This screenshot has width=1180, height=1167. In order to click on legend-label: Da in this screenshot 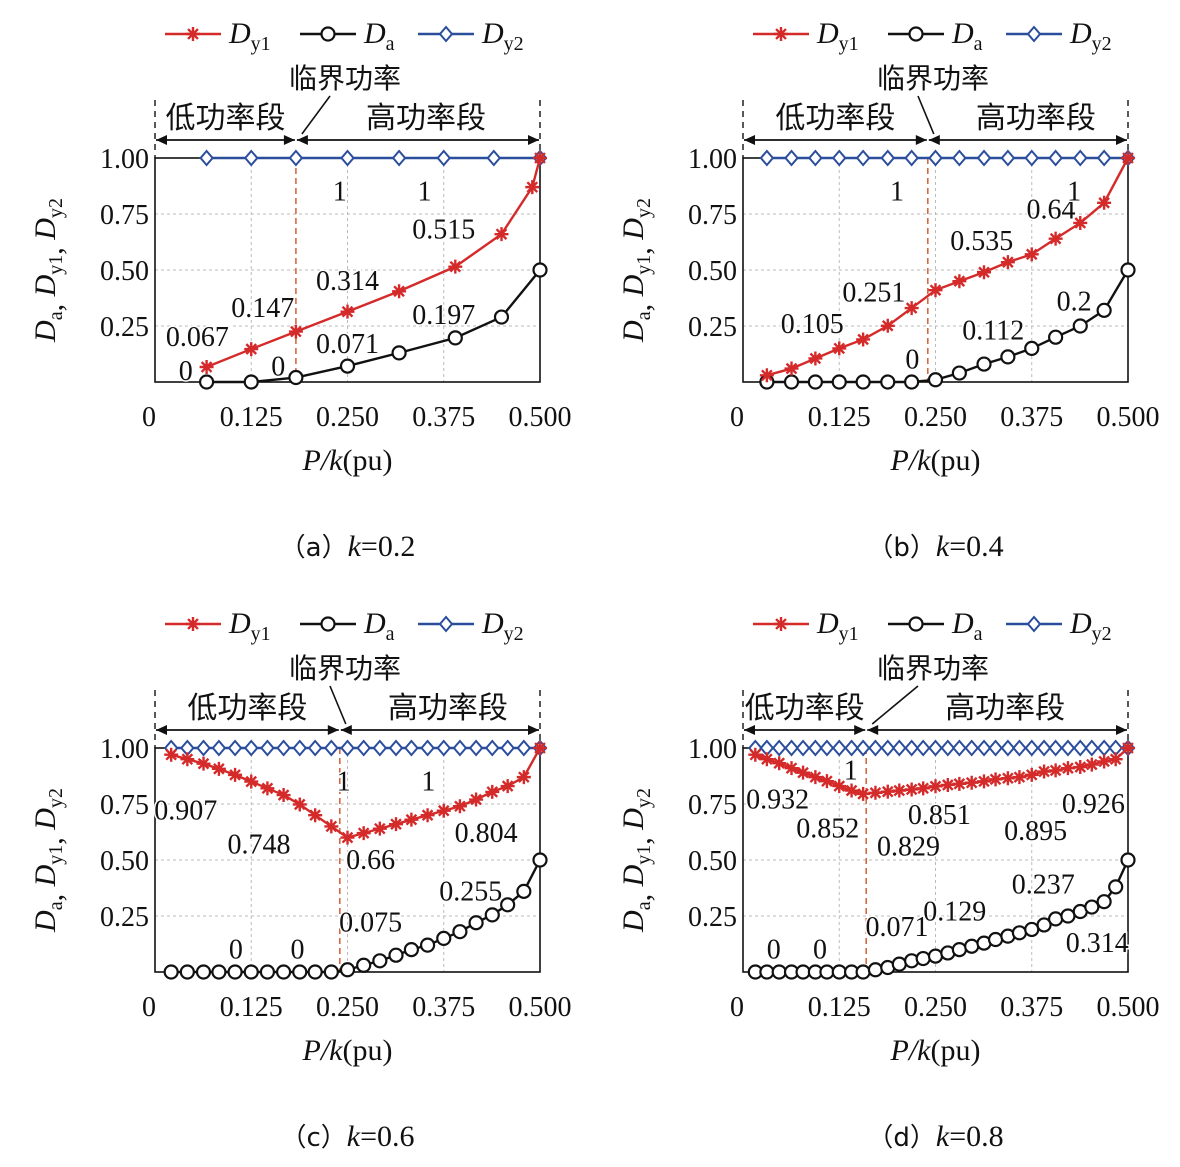, I will do `click(967, 36)`.